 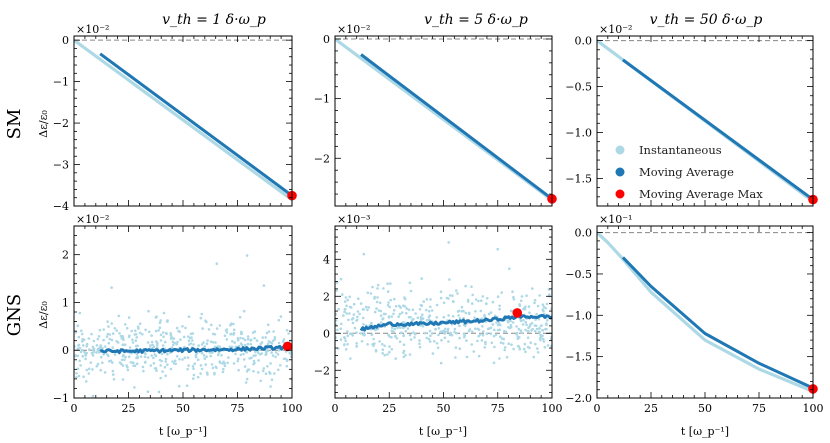 I want to click on x-tick-label-gns-3: 50, so click(x=705, y=408).